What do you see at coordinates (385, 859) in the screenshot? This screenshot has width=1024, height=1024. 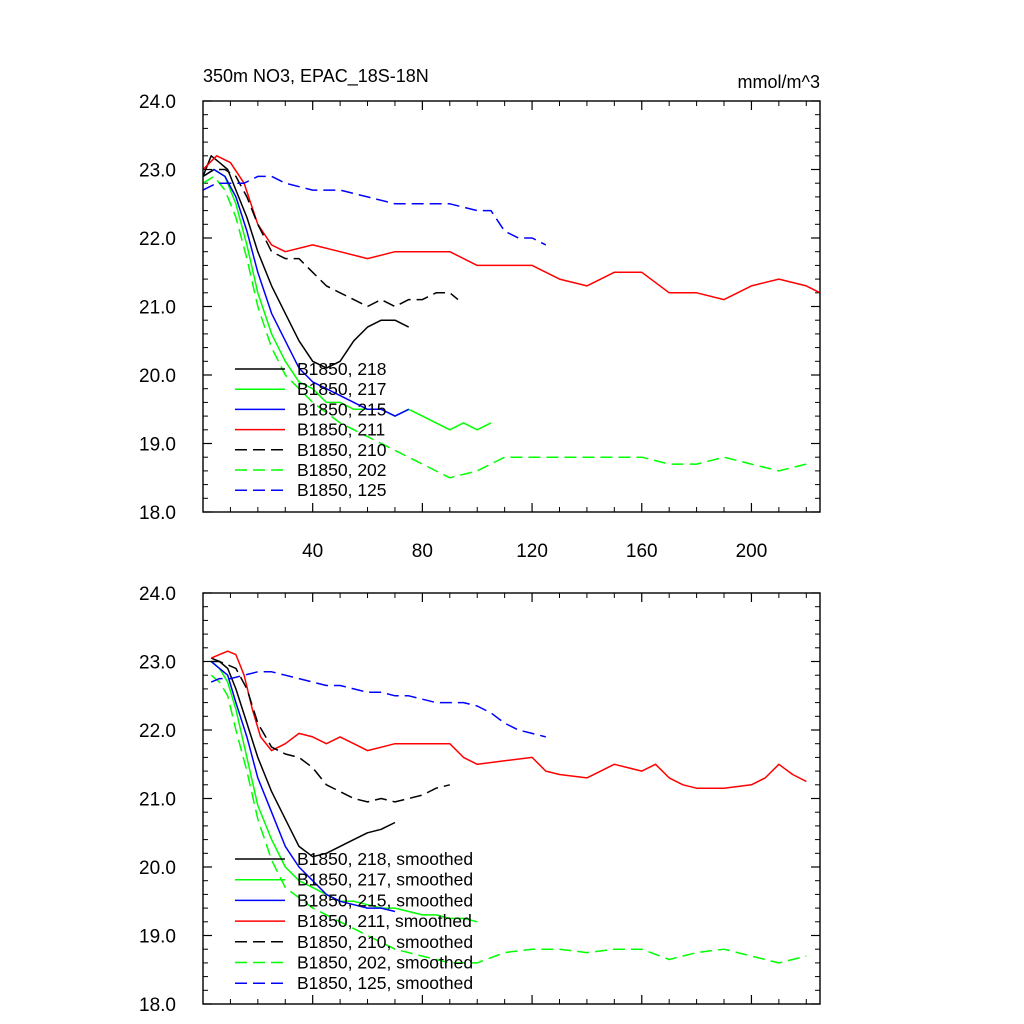 I see `legend-label: B1850, 218, smoothed` at bounding box center [385, 859].